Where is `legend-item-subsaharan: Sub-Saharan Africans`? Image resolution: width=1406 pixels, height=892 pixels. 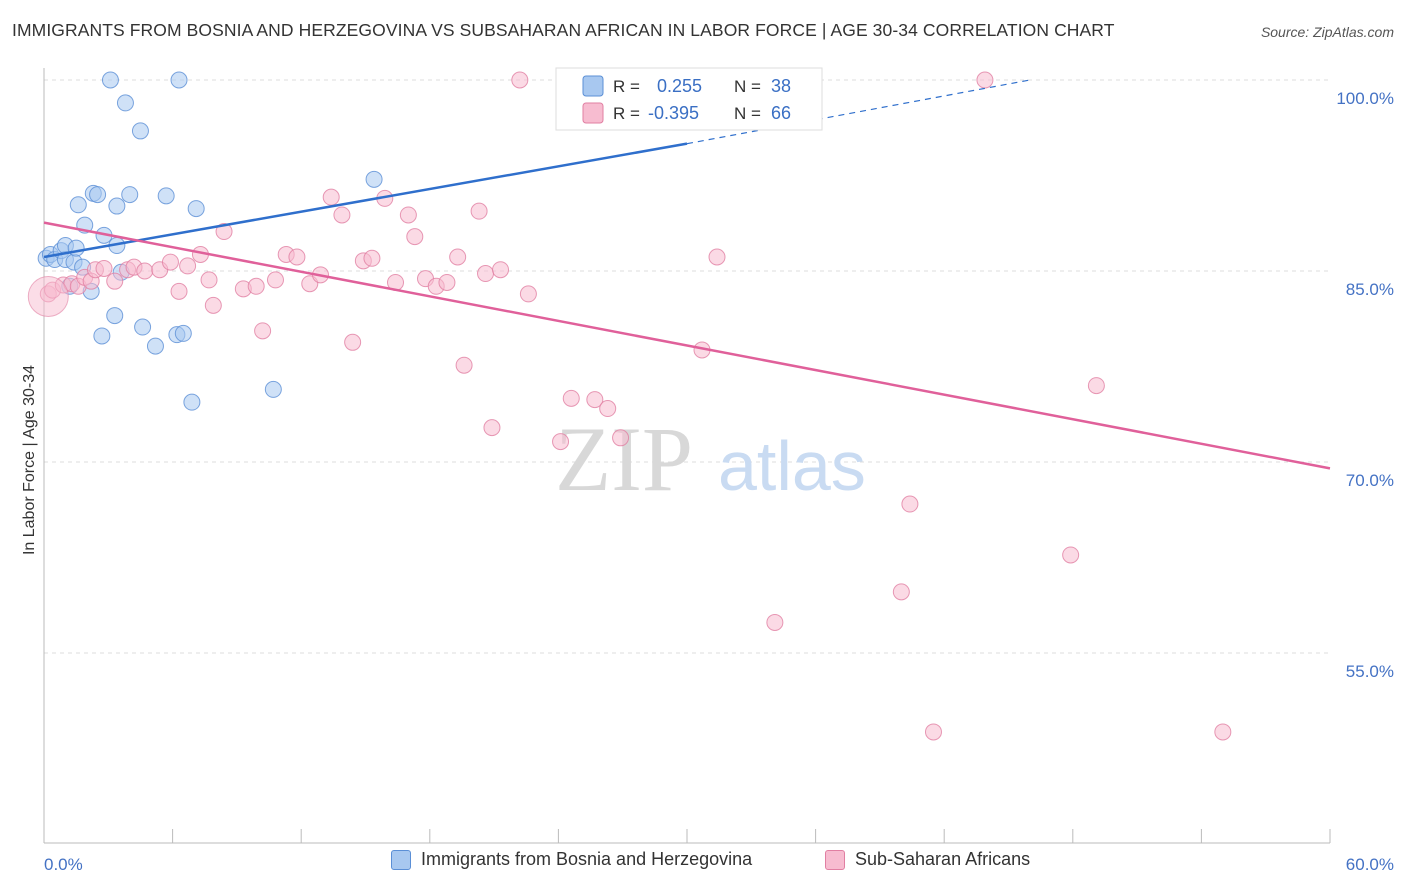 legend-item-subsaharan: Sub-Saharan Africans is located at coordinates (927, 859).